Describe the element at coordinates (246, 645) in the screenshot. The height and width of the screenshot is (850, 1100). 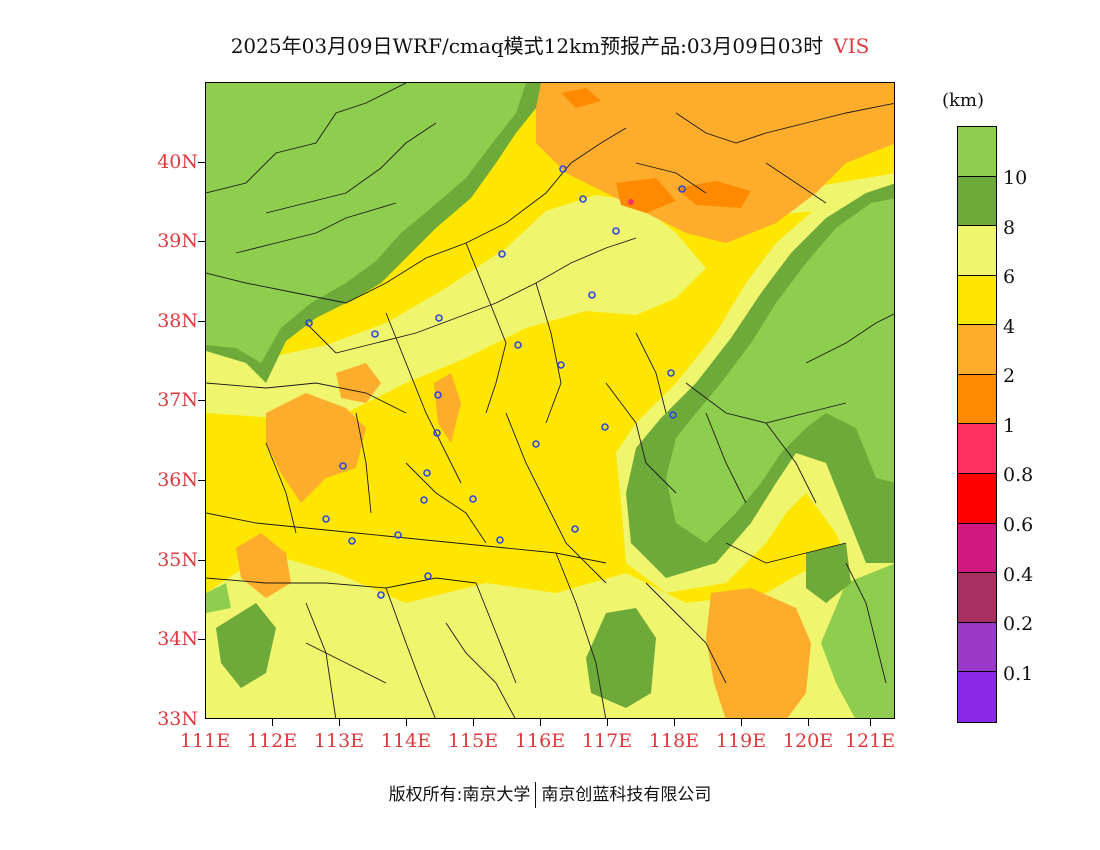
I see `dark-green-sw` at that location.